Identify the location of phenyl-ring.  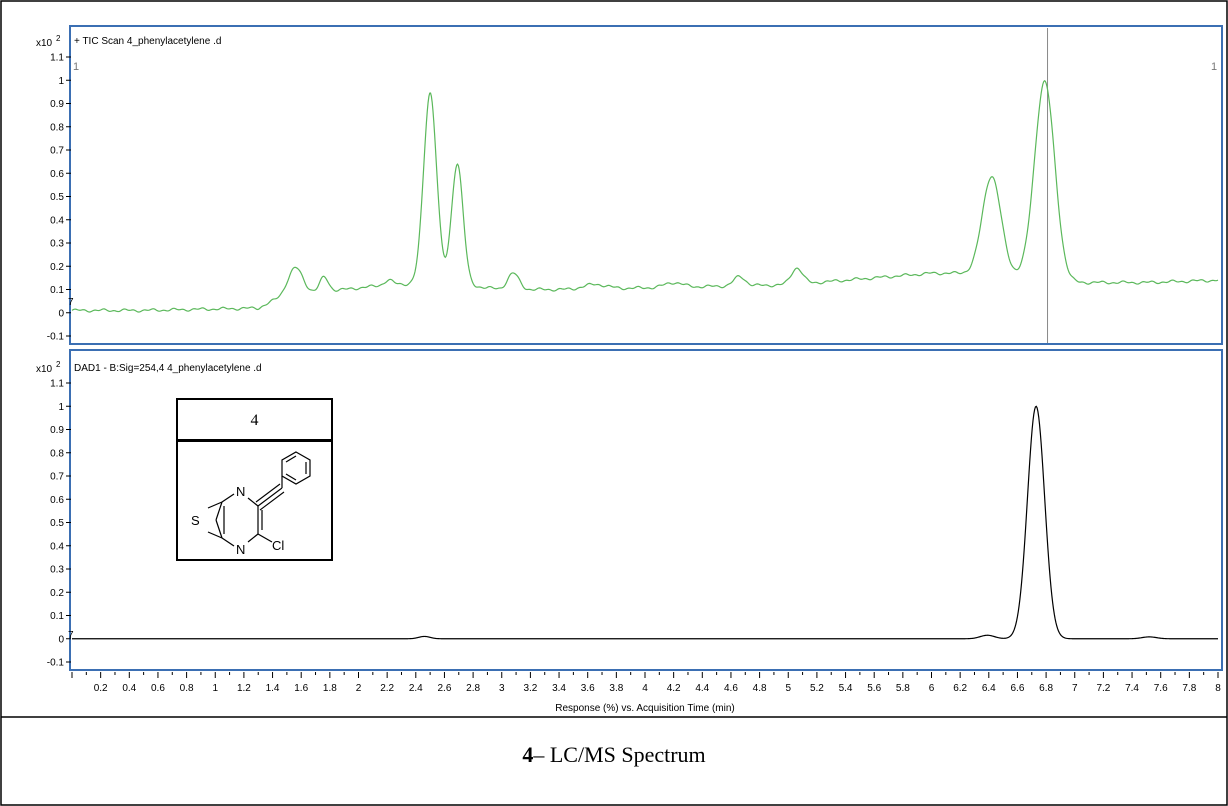
(296, 468).